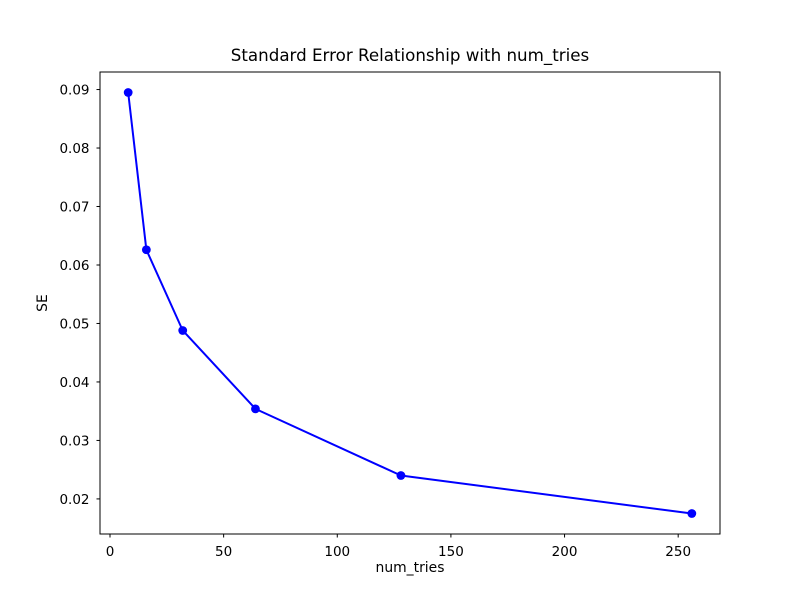 The image size is (800, 600). Describe the element at coordinates (74, 441) in the screenshot. I see `y-tick-label: 0.03` at that location.